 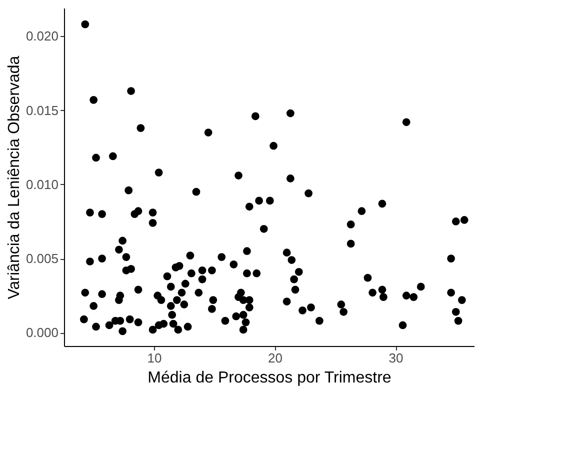 I want to click on x-axis-title: Média de Processos por Trimestre, so click(x=270, y=378).